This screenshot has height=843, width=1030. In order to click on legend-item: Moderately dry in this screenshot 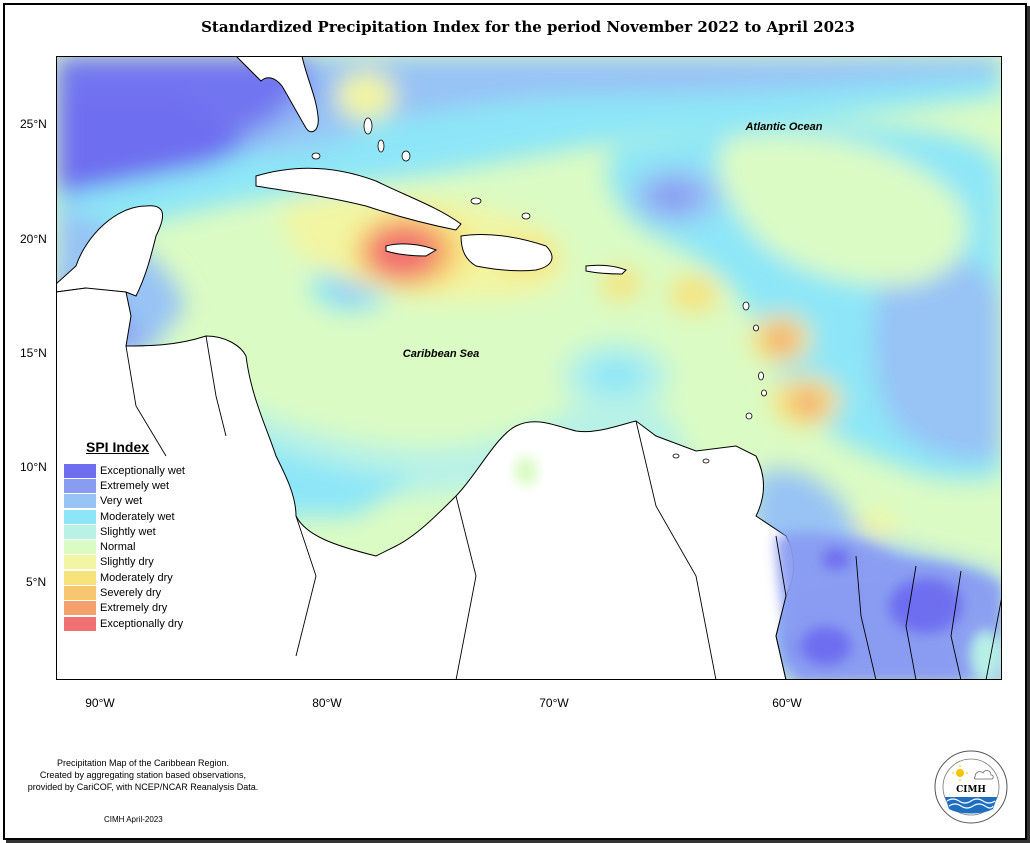, I will do `click(124, 577)`.